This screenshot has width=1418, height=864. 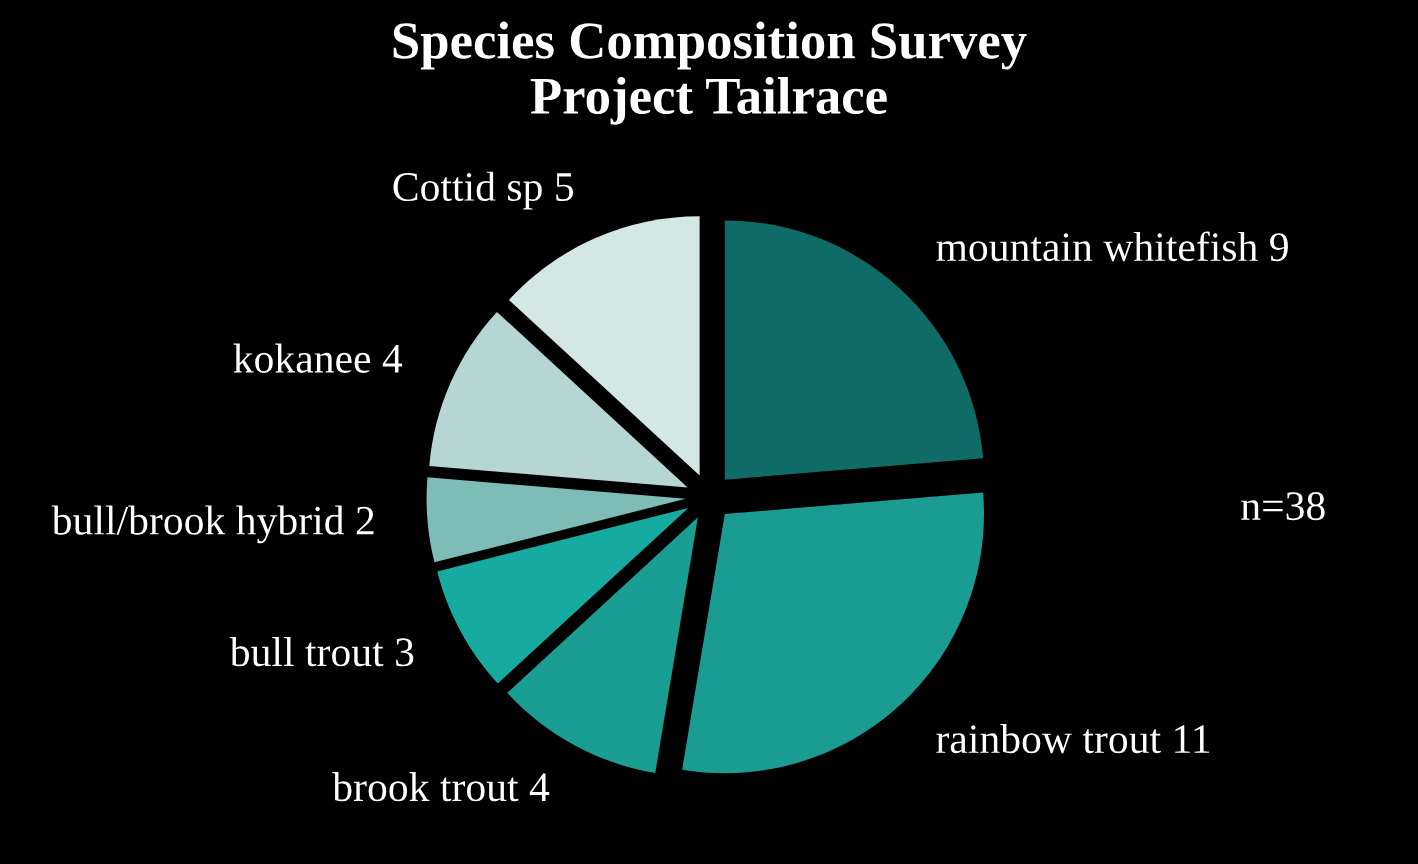 I want to click on chart-title: Species Composition Survey Project Tailrace, so click(x=710, y=73).